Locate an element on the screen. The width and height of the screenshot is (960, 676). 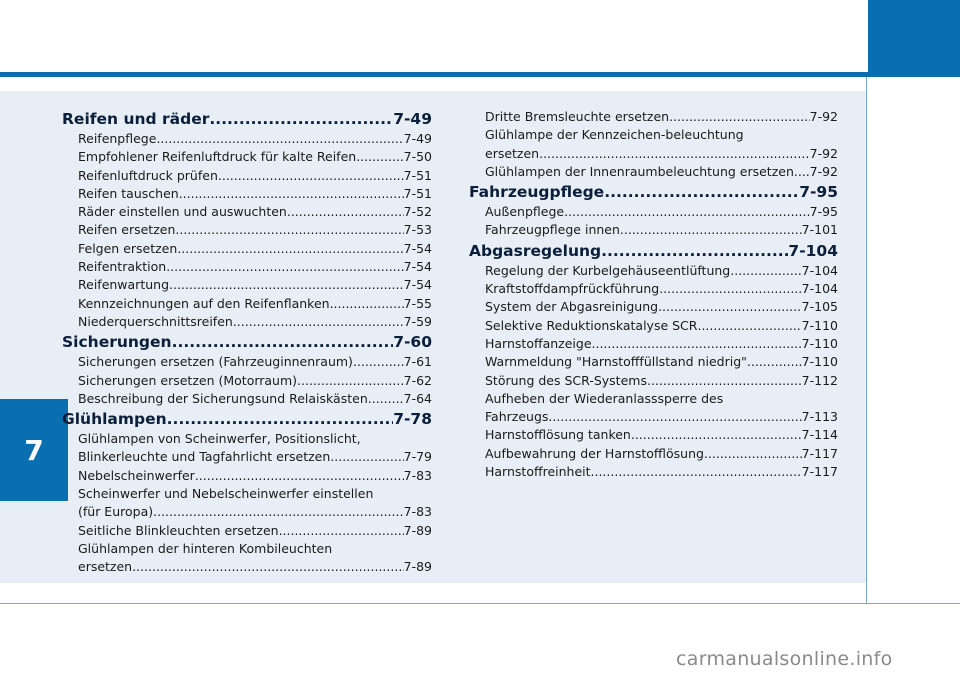
entry-title: Niederquerschnittsreifen is located at coordinates (155, 321).